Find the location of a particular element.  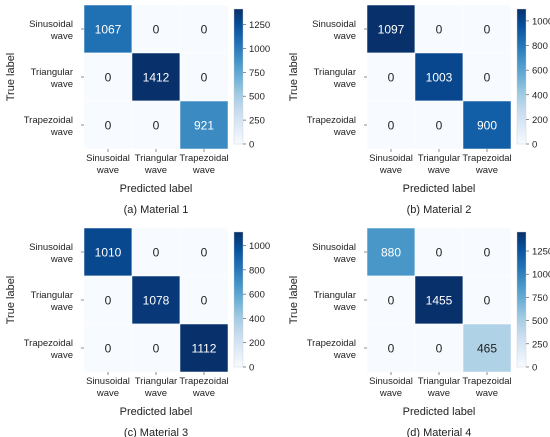

cell-value-label: 1067 is located at coordinates (108, 30).